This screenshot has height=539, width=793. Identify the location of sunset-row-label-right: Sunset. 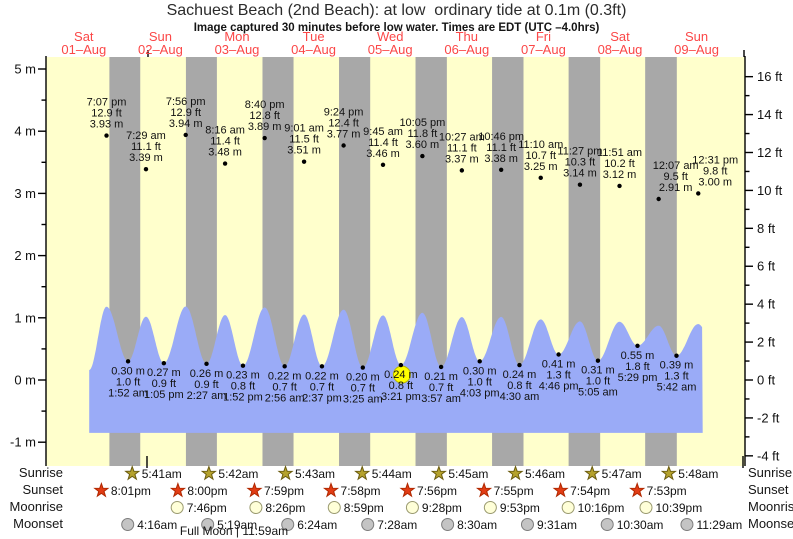
(768, 489).